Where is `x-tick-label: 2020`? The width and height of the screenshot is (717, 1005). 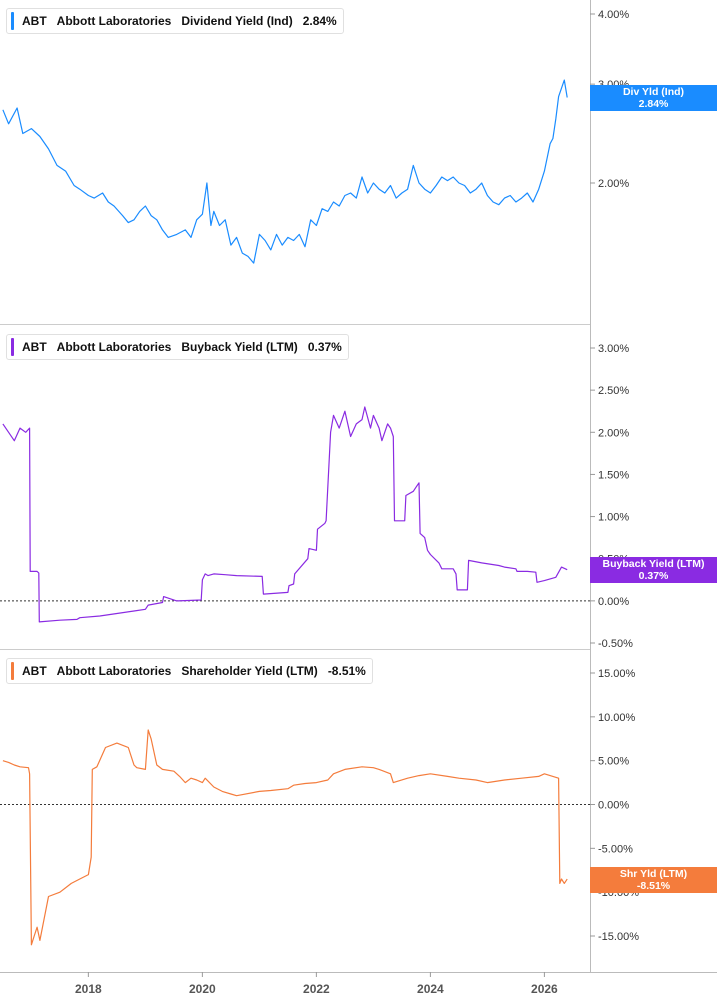
x-tick-label: 2020 is located at coordinates (202, 989).